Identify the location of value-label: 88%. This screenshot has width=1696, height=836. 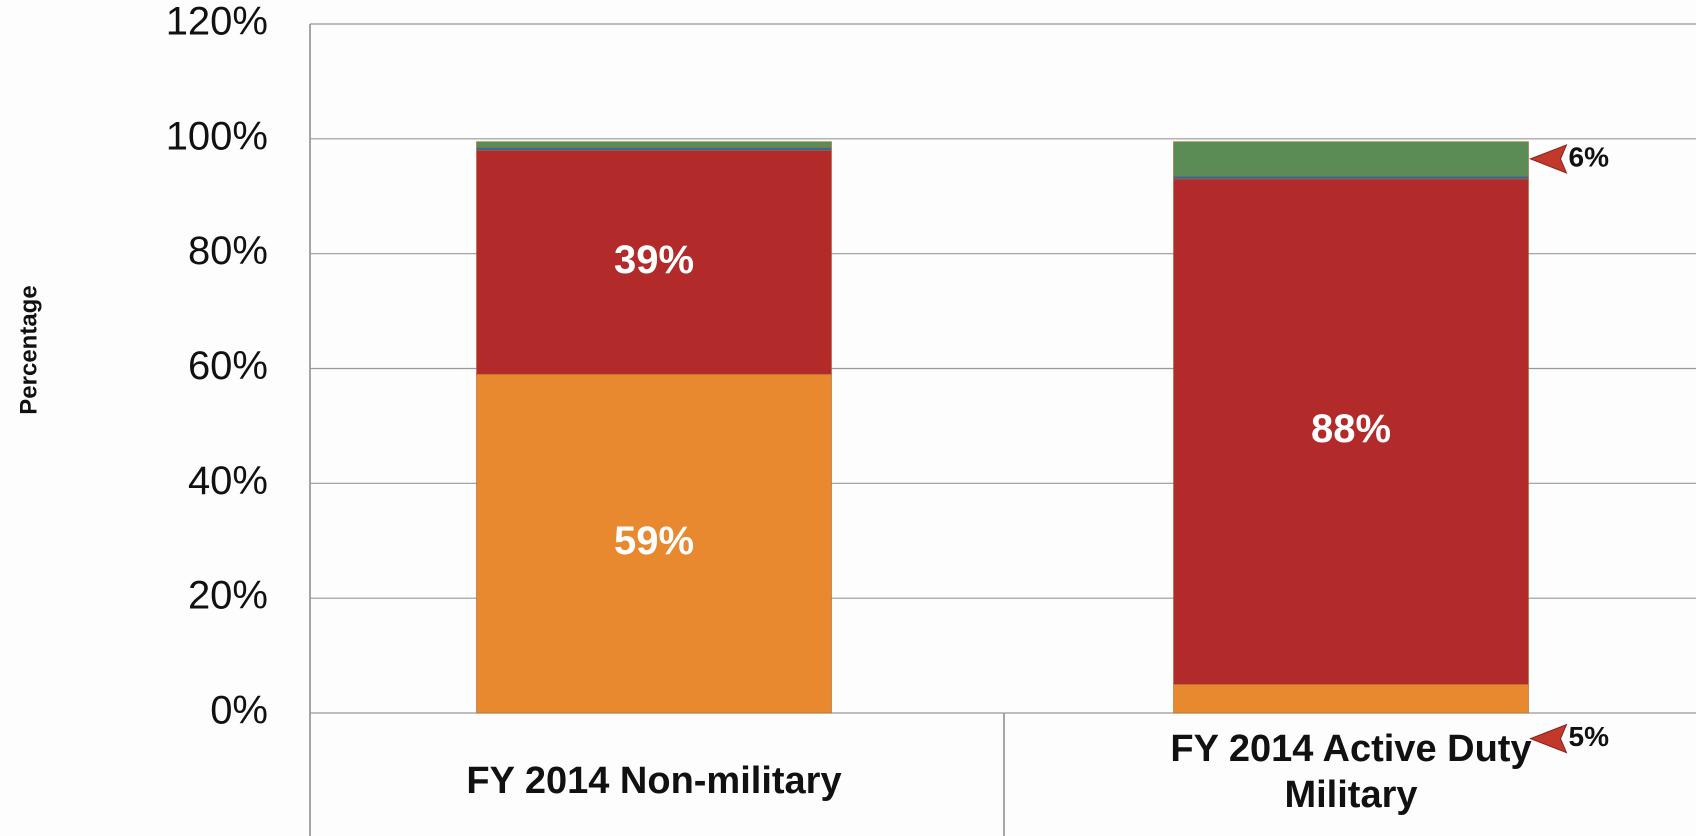
(1351, 429).